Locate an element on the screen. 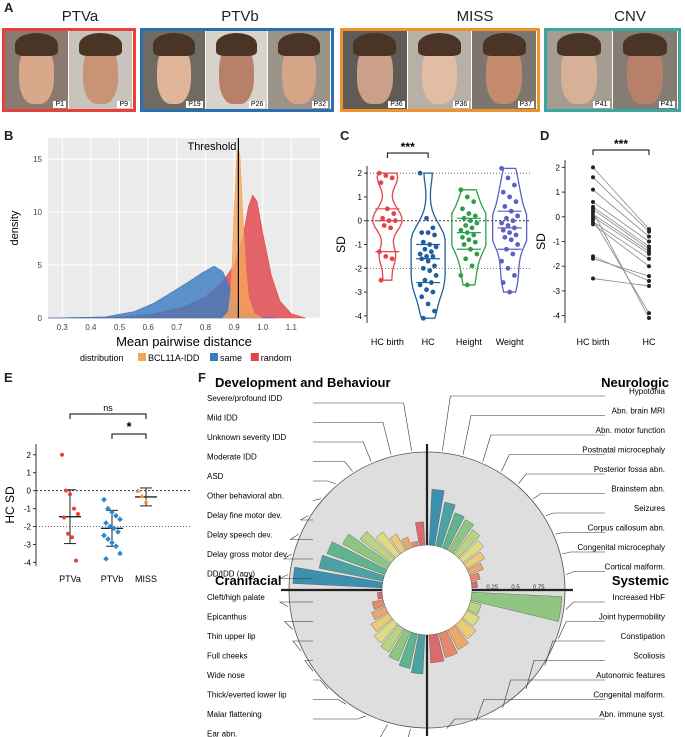  y-tick-label: 2 is located at coordinates (360, 173).